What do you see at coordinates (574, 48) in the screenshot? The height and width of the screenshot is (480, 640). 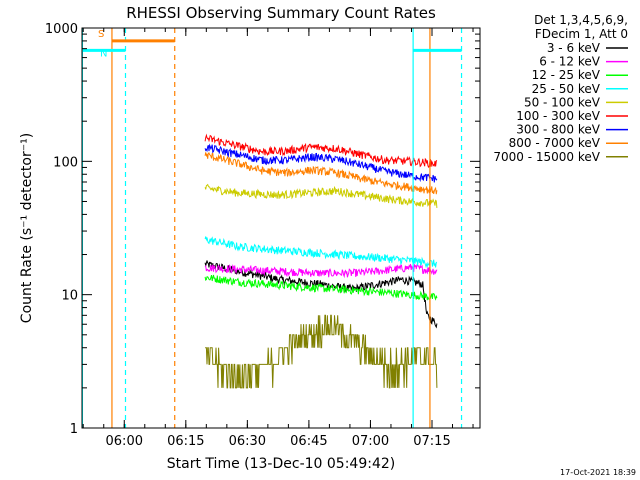 I see `legend-label-3-6keV: 3 - 6 keV` at bounding box center [574, 48].